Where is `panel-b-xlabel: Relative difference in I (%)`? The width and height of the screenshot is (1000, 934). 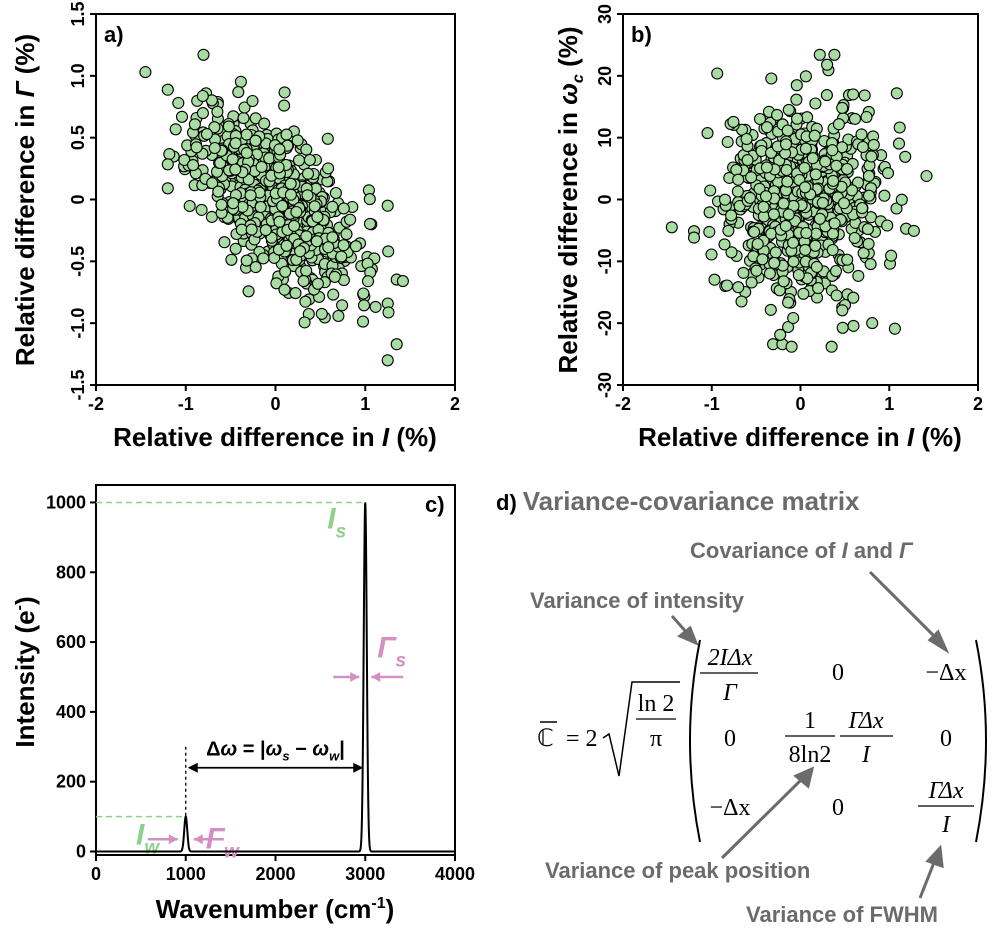 panel-b-xlabel: Relative difference in I (%) is located at coordinates (800, 437).